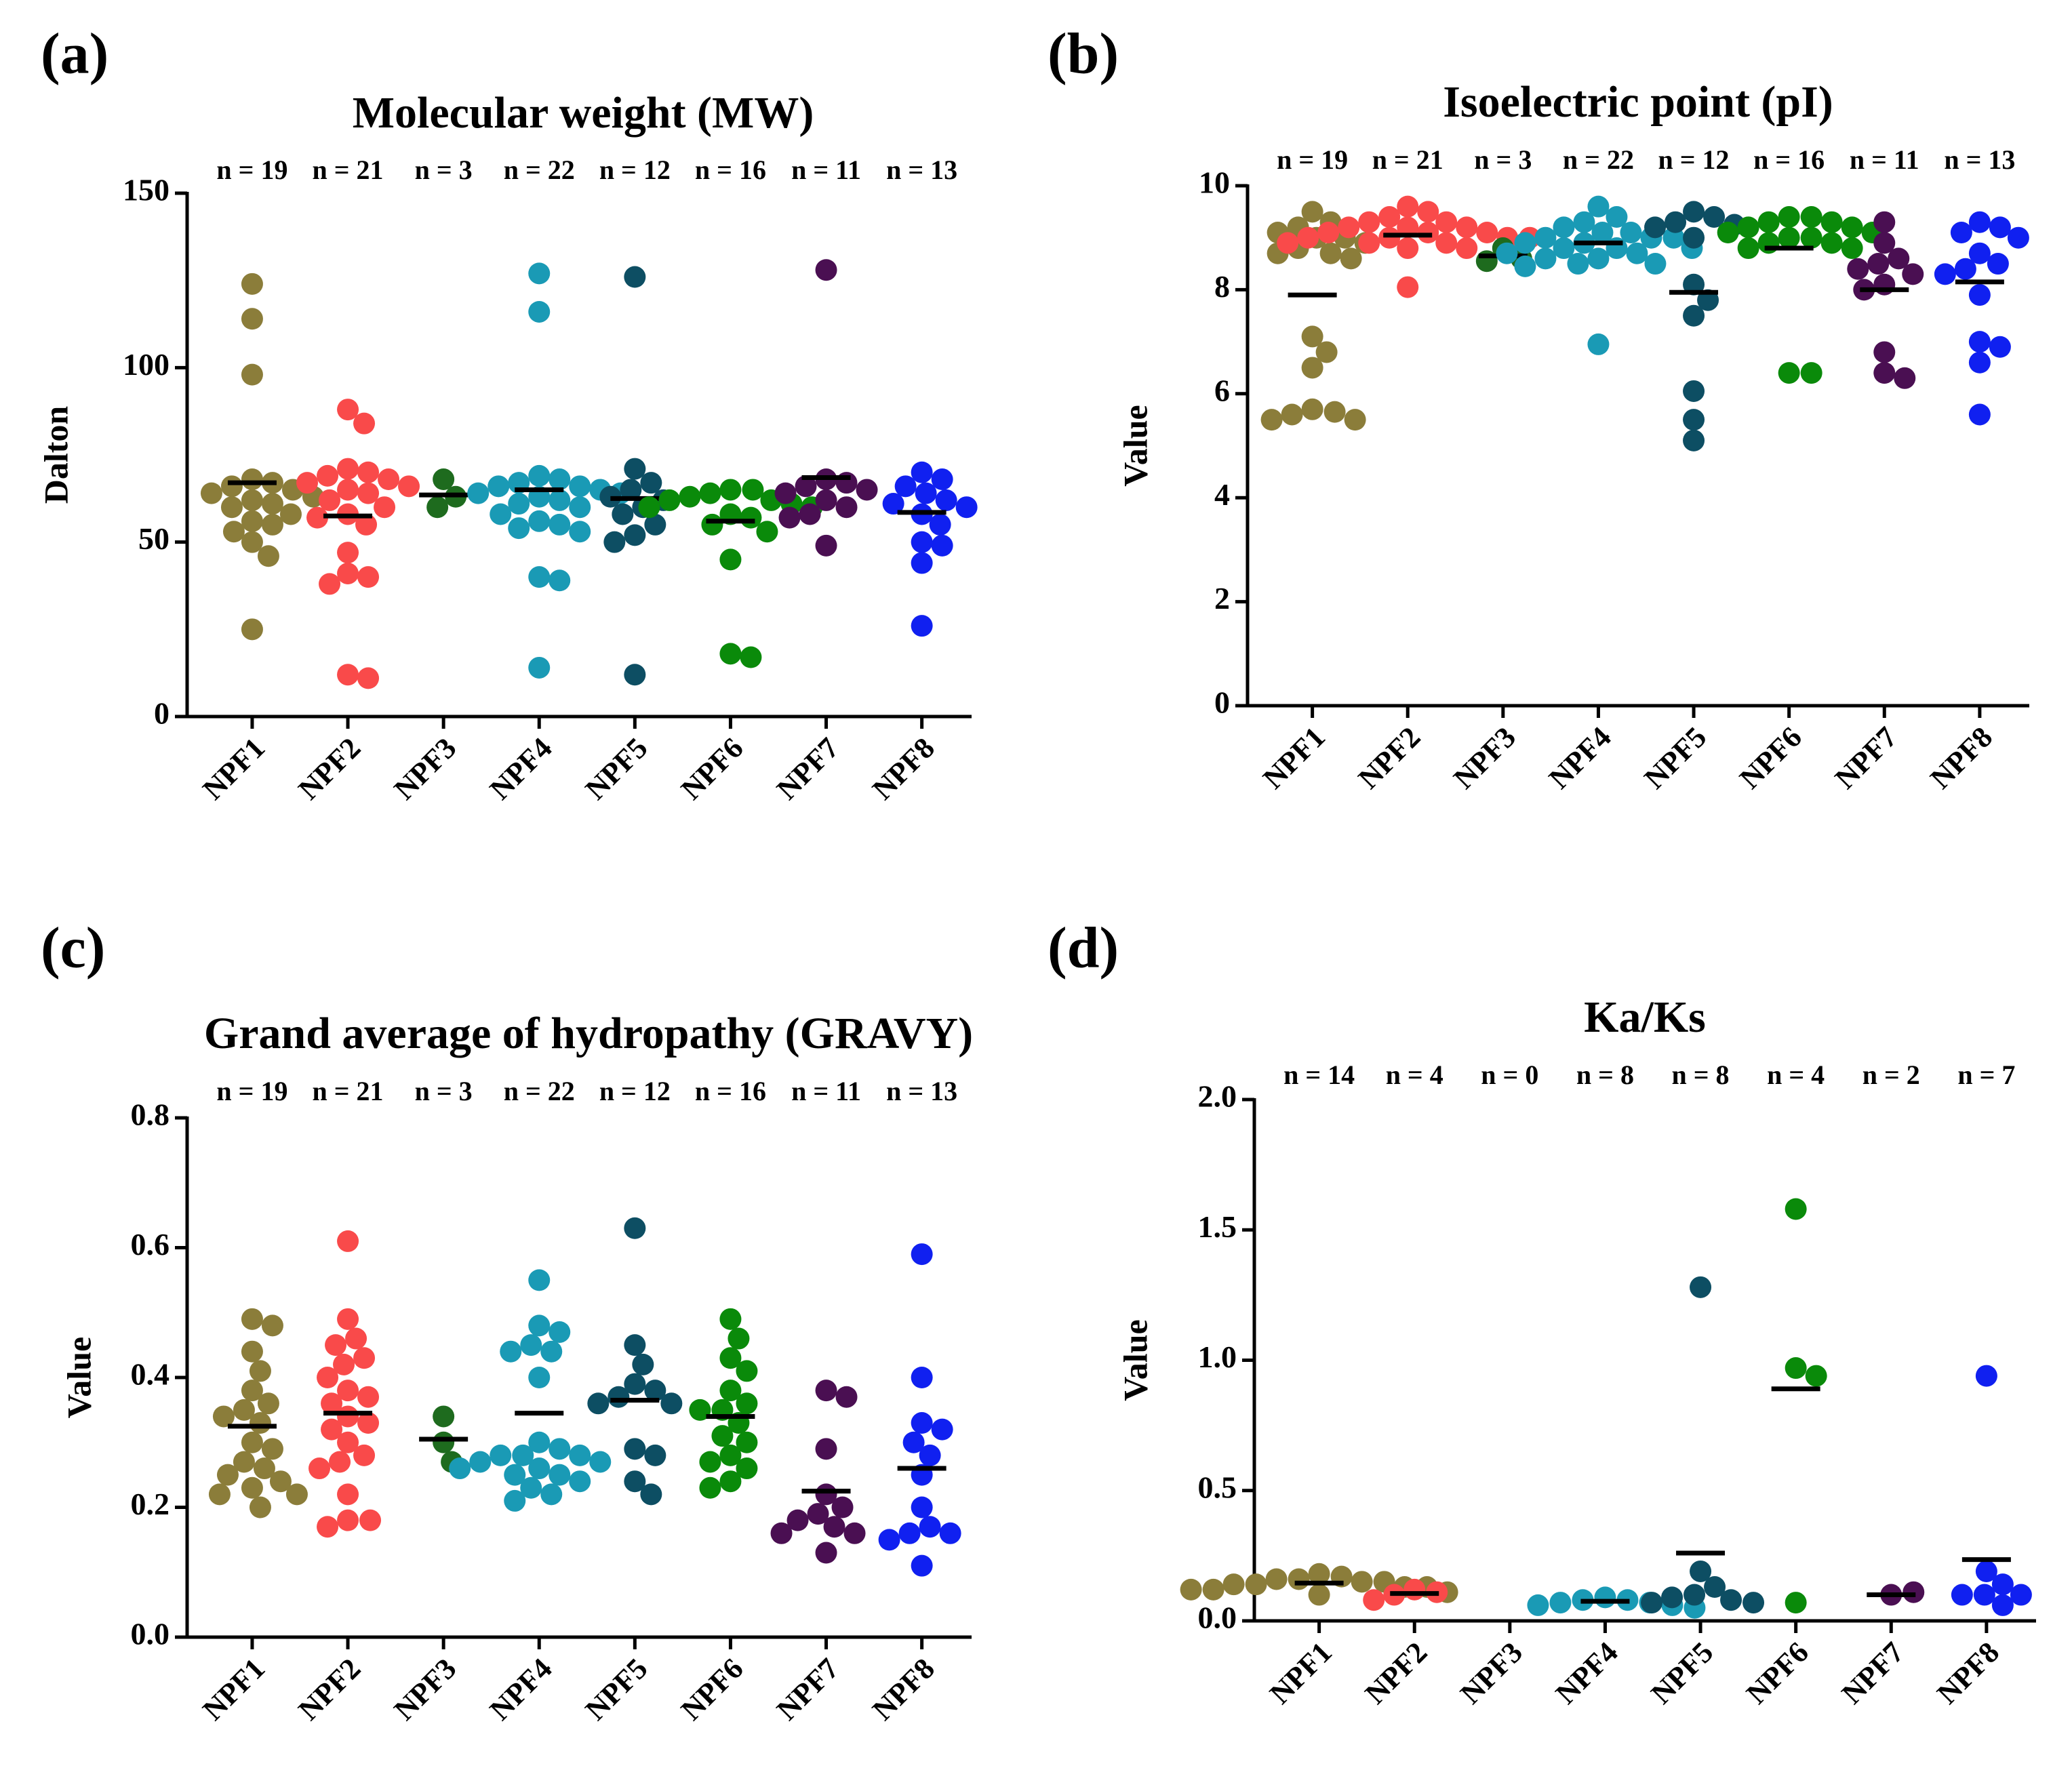 Image resolution: width=2072 pixels, height=1770 pixels. What do you see at coordinates (1968, 1673) in the screenshot?
I see `x-tick-label: NPF8` at bounding box center [1968, 1673].